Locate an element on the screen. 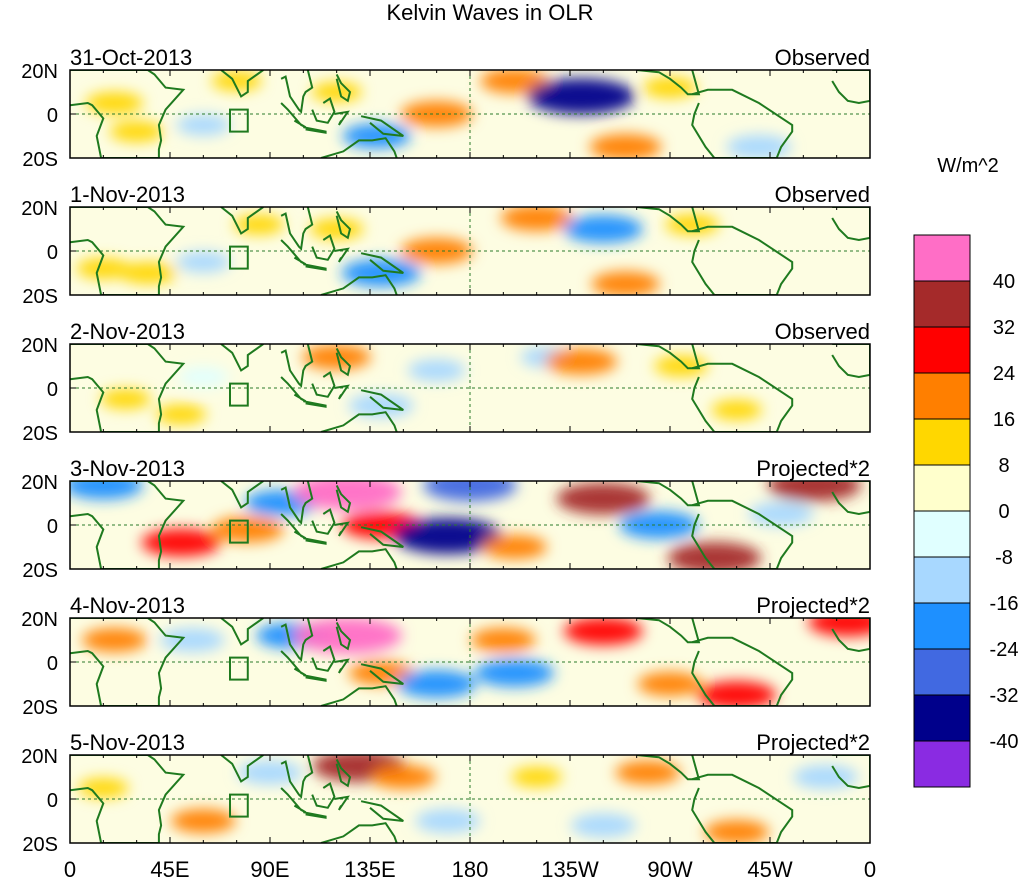  colorbar-level-label: -40 is located at coordinates (1004, 742).